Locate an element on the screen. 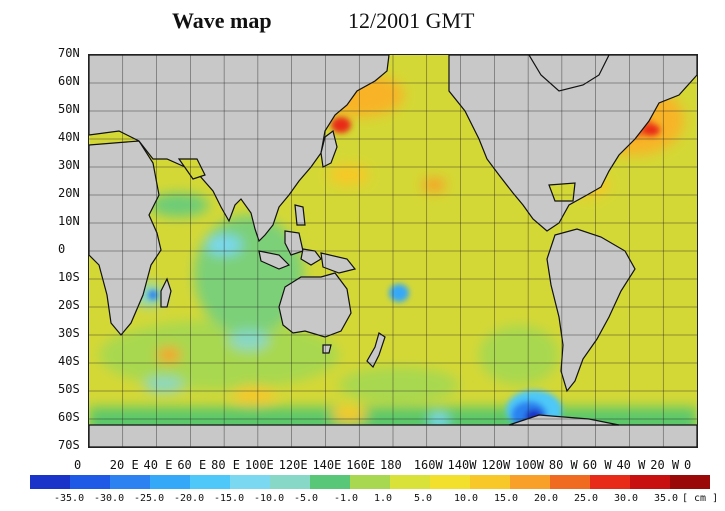 The height and width of the screenshot is (511, 725). latitude-label: 40S is located at coordinates (69, 361).